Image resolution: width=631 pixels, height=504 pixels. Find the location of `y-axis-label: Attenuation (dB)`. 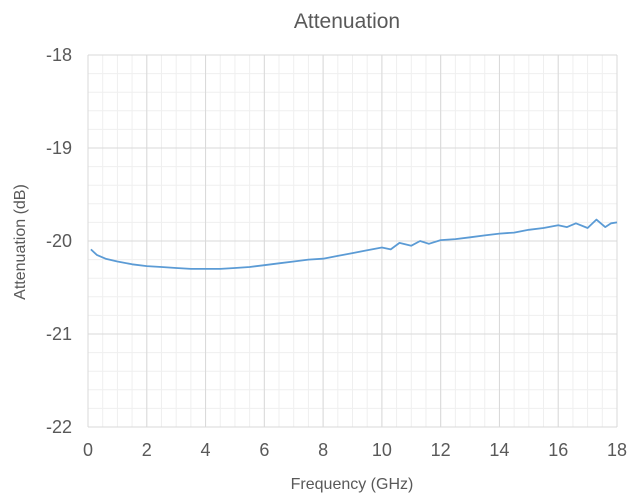

y-axis-label: Attenuation (dB) is located at coordinates (20, 242).